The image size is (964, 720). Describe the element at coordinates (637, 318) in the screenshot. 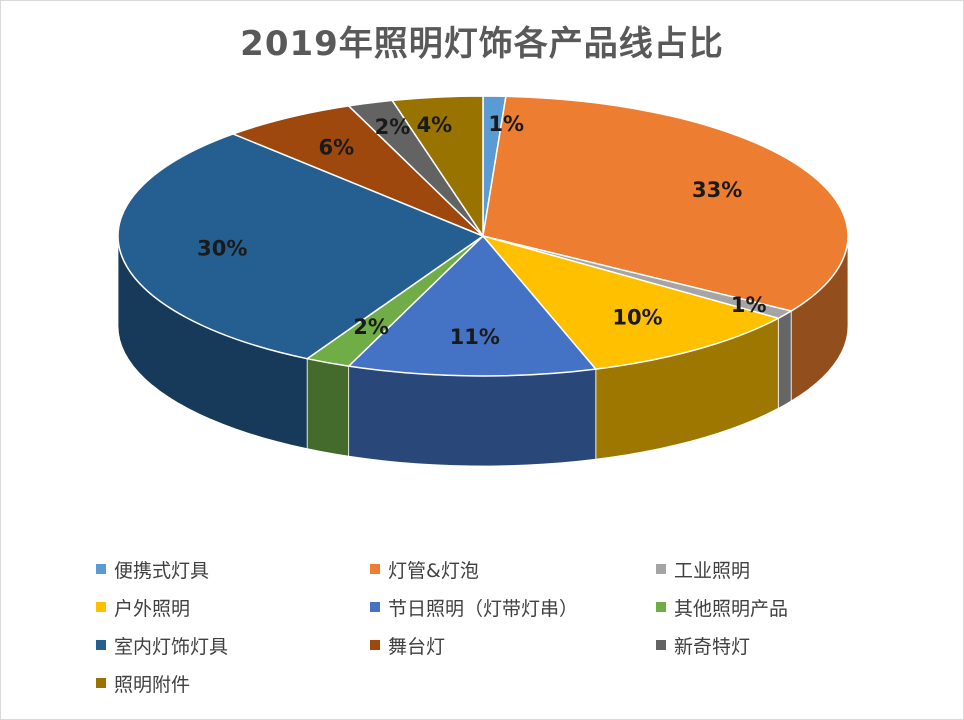

I see `data-label-3: 10%` at that location.